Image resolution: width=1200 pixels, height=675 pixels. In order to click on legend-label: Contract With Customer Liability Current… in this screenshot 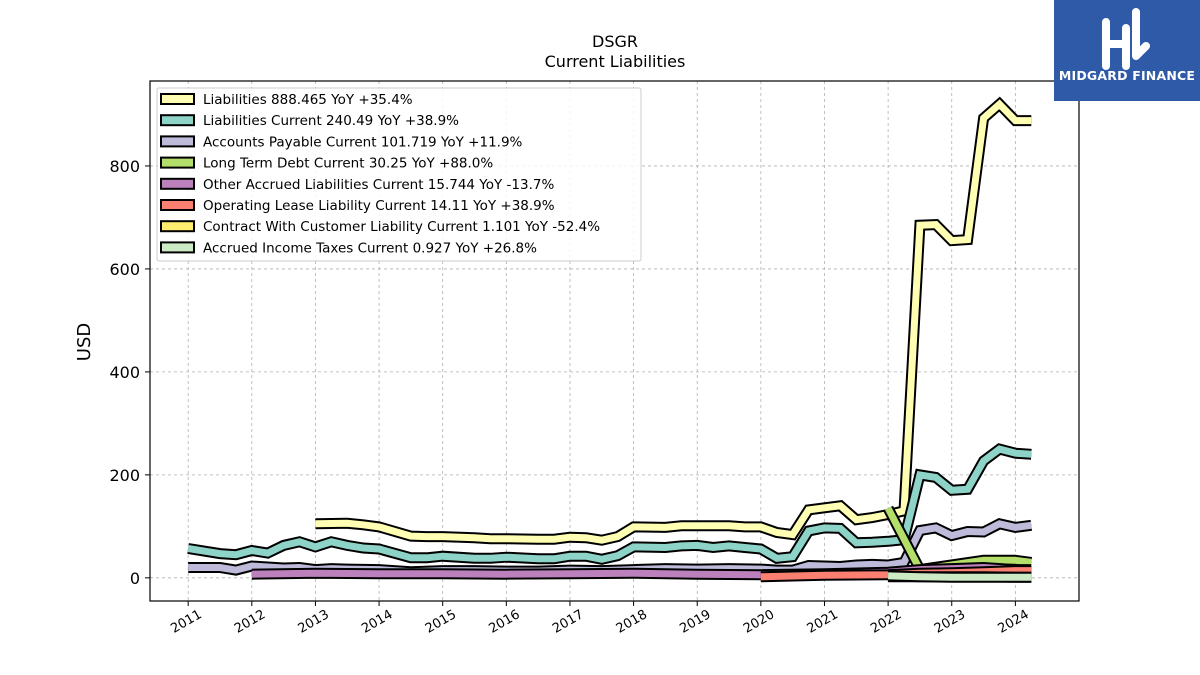, I will do `click(401, 227)`.